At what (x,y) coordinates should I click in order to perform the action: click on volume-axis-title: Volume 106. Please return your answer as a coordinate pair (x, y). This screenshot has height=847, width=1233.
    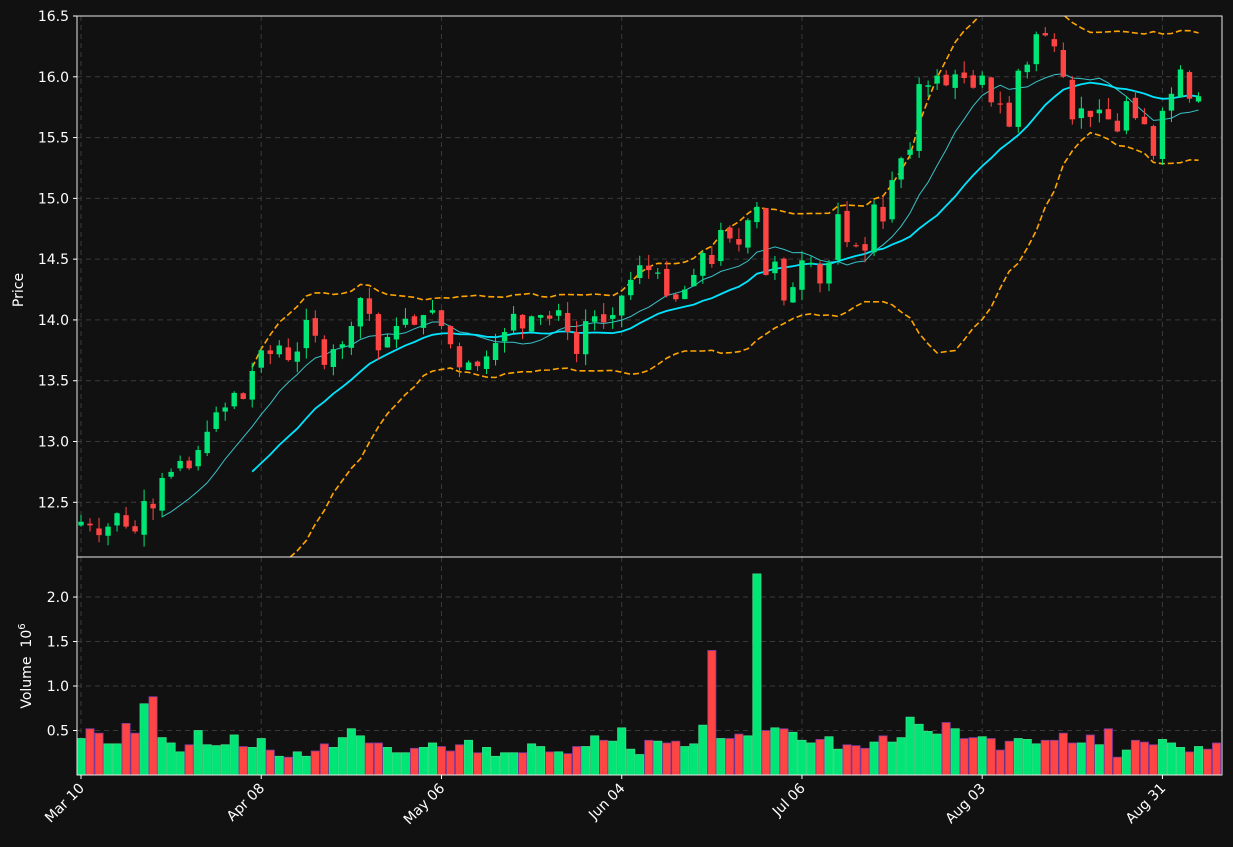
    Looking at the image, I should click on (26, 665).